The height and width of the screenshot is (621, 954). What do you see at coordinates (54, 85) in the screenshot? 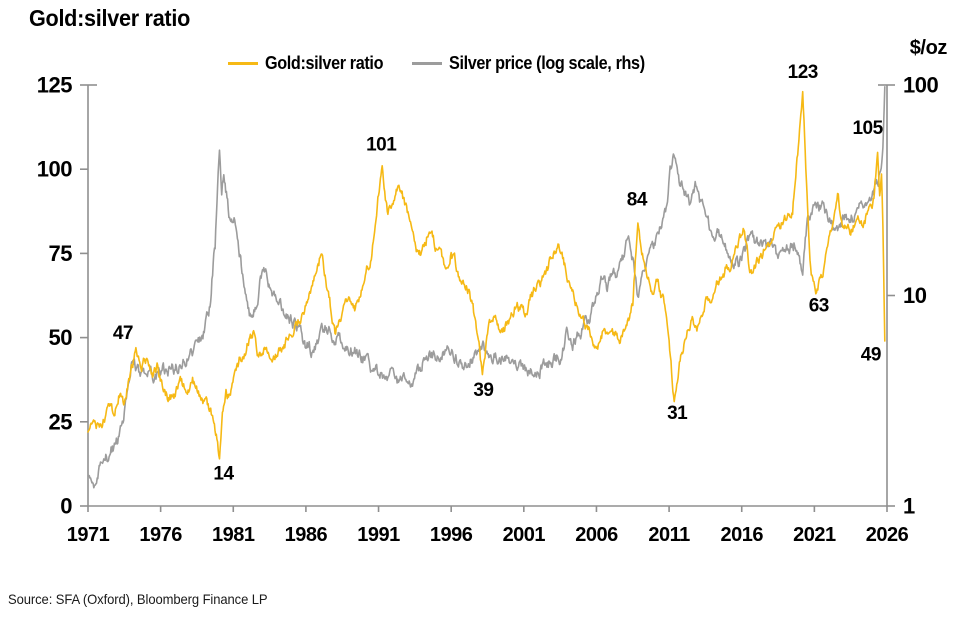
I see `left-tick-label: 125` at bounding box center [54, 85].